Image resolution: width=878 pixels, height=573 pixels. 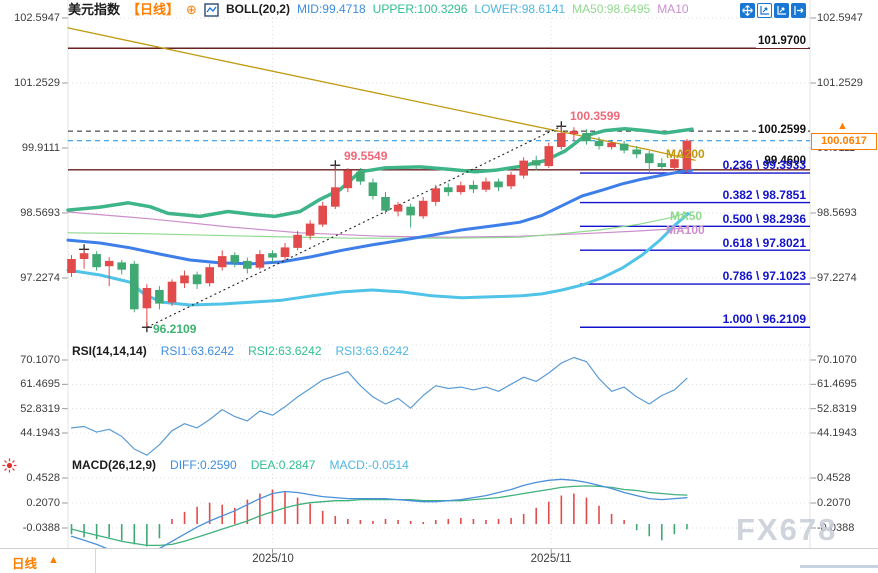 What do you see at coordinates (273, 559) in the screenshot?
I see `date-tick-label: 2025/10` at bounding box center [273, 559].